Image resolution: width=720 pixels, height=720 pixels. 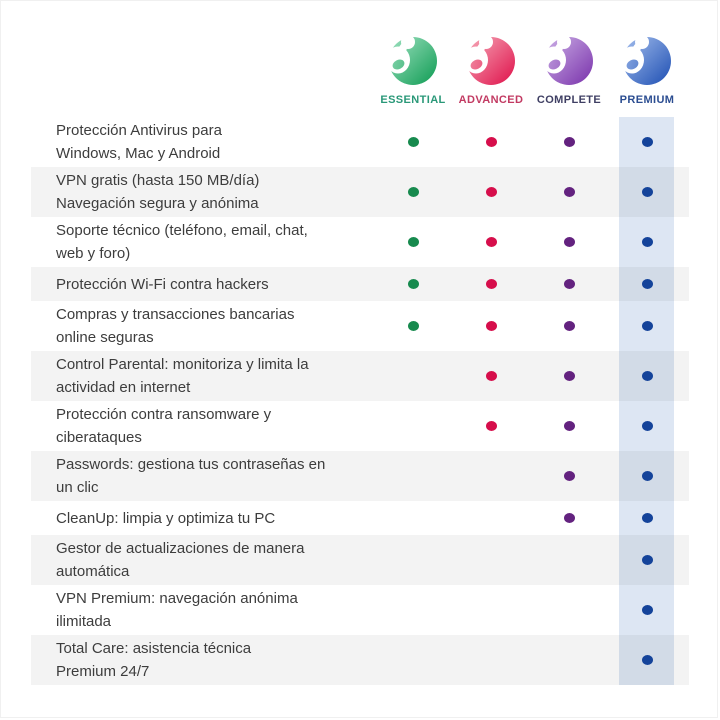 I want to click on feature-row: CleanUp: limpia y optimiza tu PC, so click(x=360, y=518).